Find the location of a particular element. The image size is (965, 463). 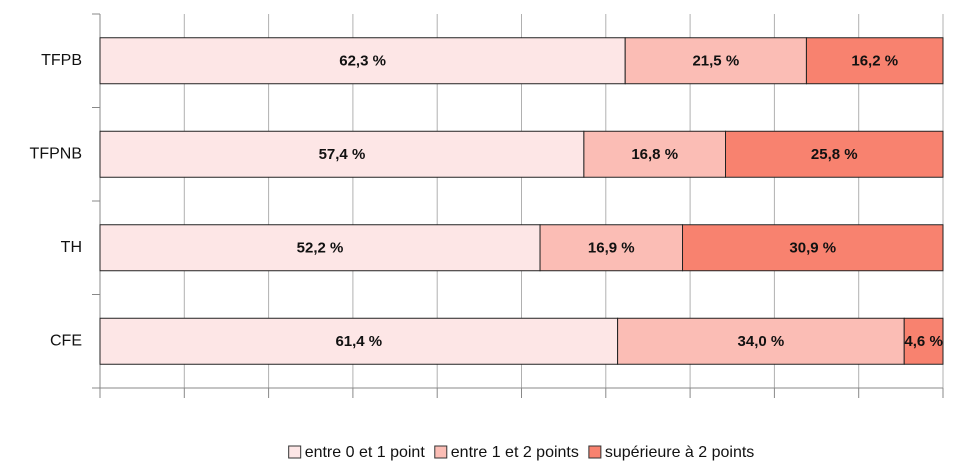

value-label: 16,8 % is located at coordinates (654, 154).